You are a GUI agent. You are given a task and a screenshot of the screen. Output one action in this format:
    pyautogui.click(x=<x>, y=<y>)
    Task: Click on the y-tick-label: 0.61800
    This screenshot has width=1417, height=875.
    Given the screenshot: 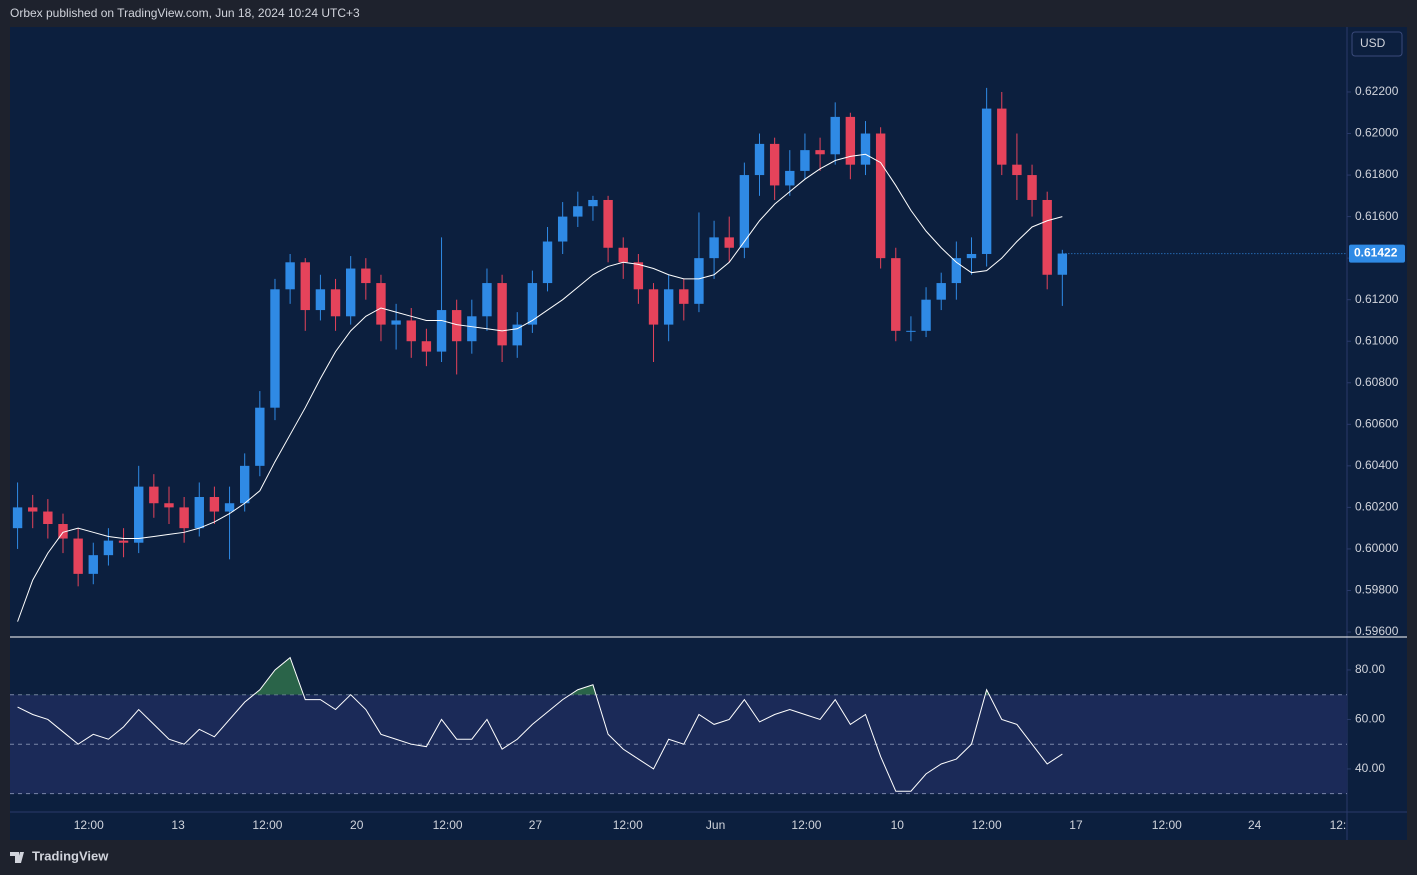 What is the action you would take?
    pyautogui.click(x=1377, y=174)
    